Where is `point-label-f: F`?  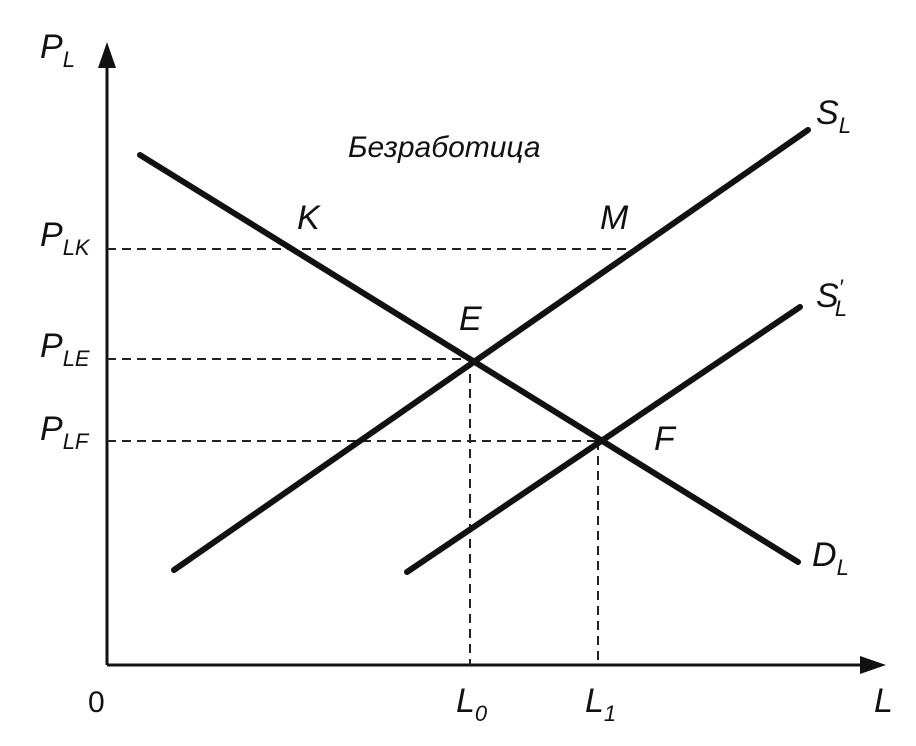 point-label-f: F is located at coordinates (665, 439).